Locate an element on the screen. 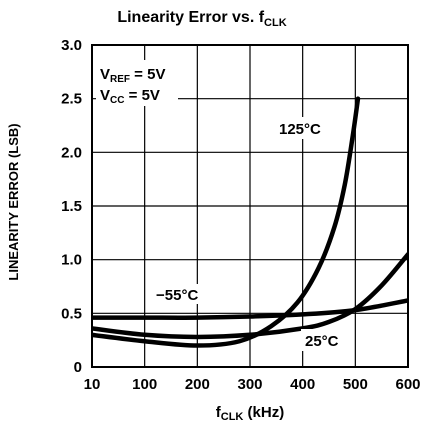 Image resolution: width=424 pixels, height=433 pixels. y-axis-label: LINEARITY ERROR (LSB) is located at coordinates (13, 201).